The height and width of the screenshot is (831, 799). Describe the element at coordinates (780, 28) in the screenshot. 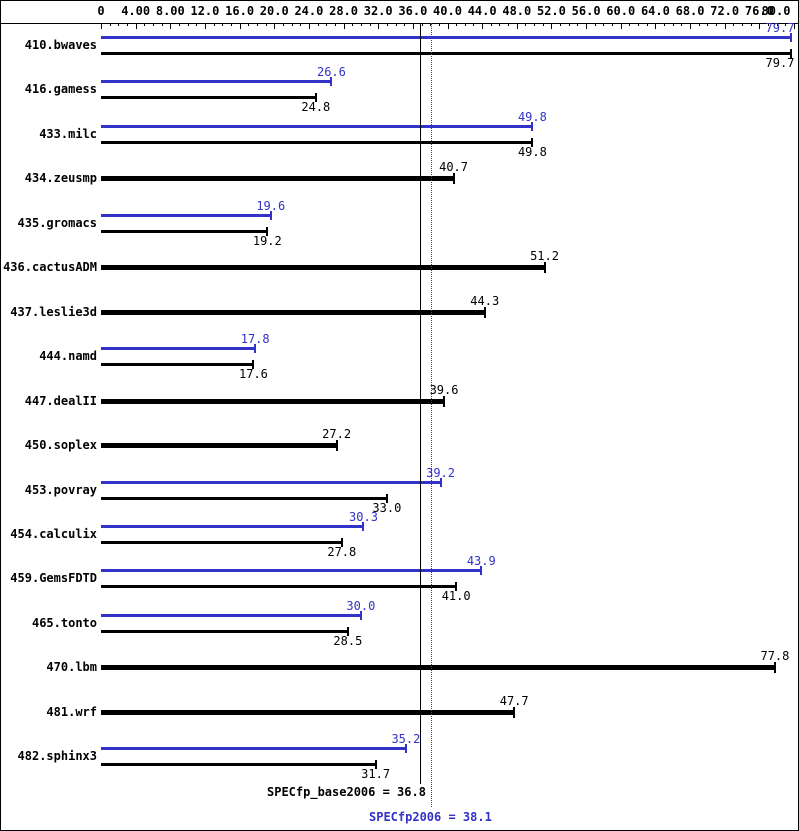

I see `peak-value-label: 79.7` at that location.